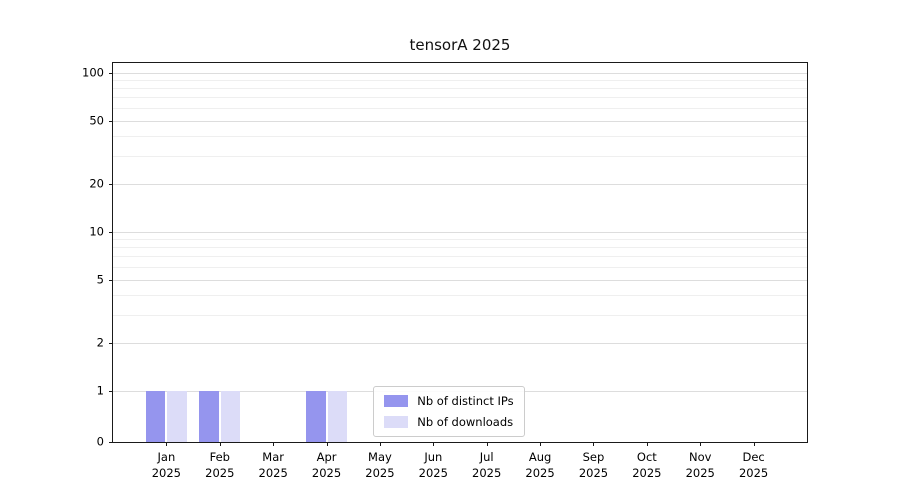  What do you see at coordinates (700, 457) in the screenshot?
I see `x-tick-month: Nov` at bounding box center [700, 457].